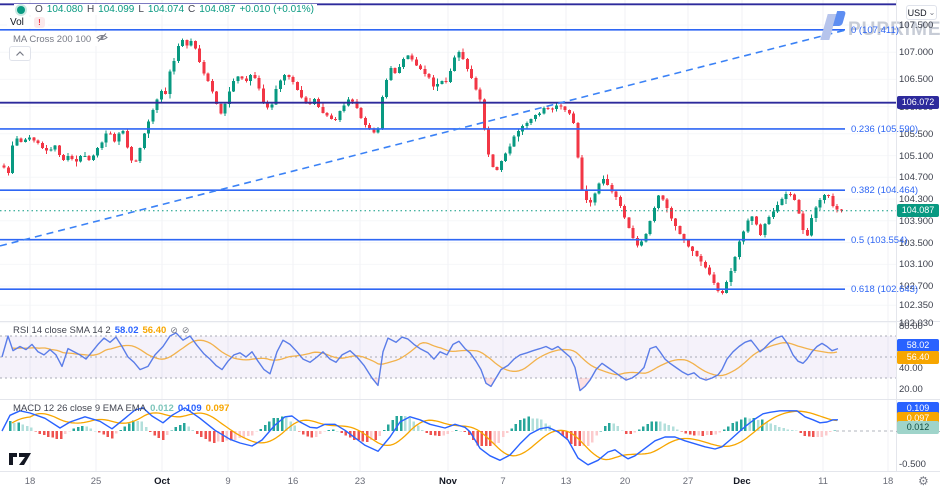 The height and width of the screenshot is (492, 940). I want to click on rsi-line, so click(420, 362).